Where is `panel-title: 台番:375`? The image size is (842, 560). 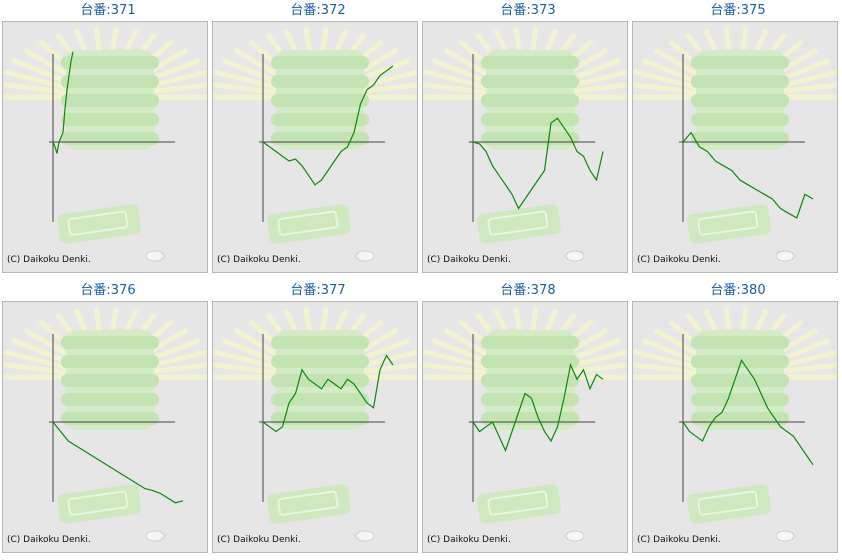 panel-title: 台番:375 is located at coordinates (738, 10).